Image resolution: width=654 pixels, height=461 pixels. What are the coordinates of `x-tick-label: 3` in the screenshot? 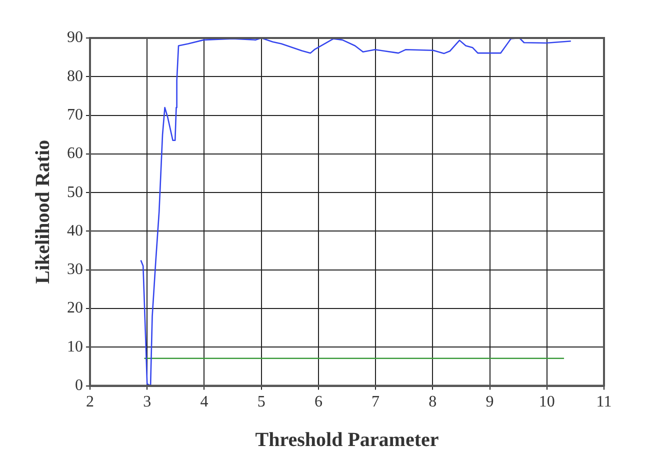 It's located at (147, 402).